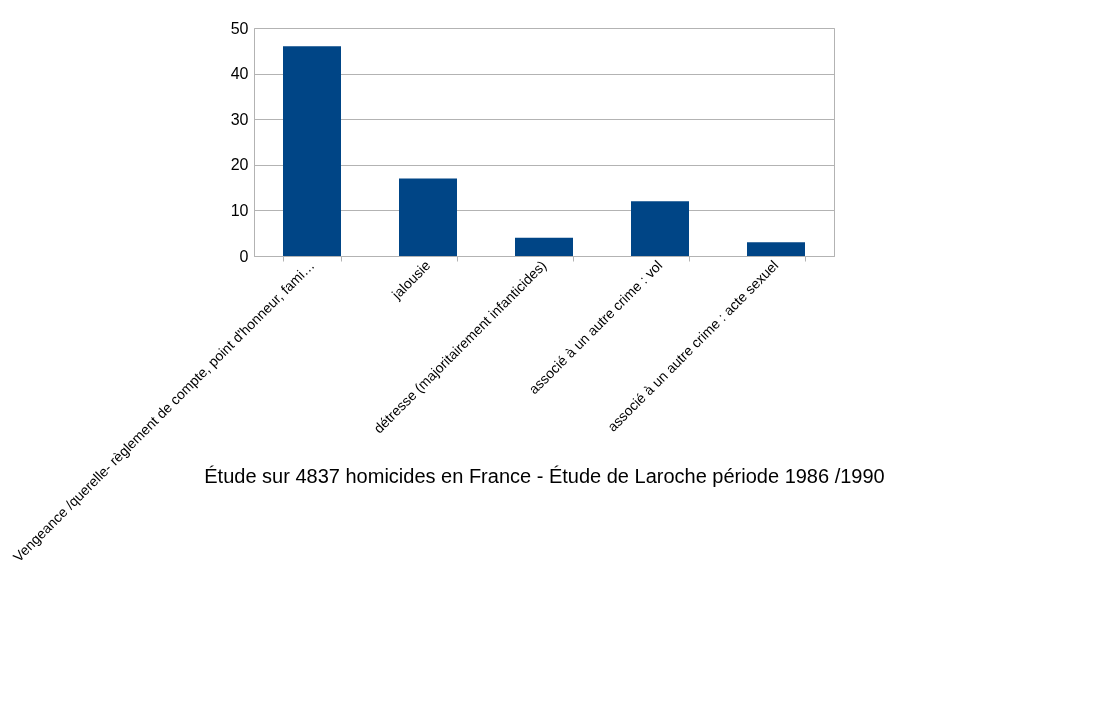 The height and width of the screenshot is (728, 1100). What do you see at coordinates (239, 119) in the screenshot?
I see `y-tick-label: 30` at bounding box center [239, 119].